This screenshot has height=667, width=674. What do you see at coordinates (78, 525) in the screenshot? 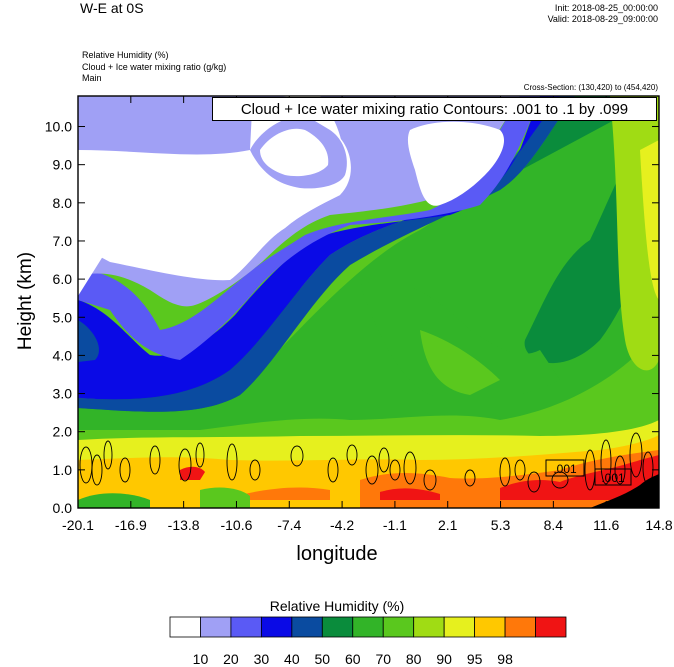
I see `x-tick-label-0: -20.1` at bounding box center [78, 525].